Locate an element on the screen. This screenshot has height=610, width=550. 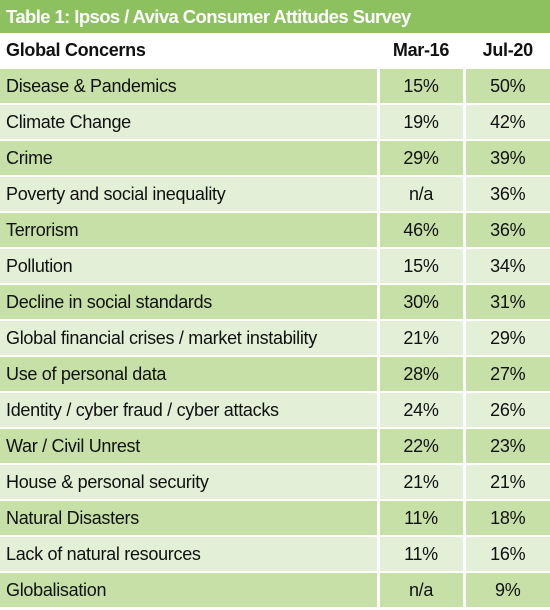
concern-cell: Terrorism is located at coordinates (189, 229).